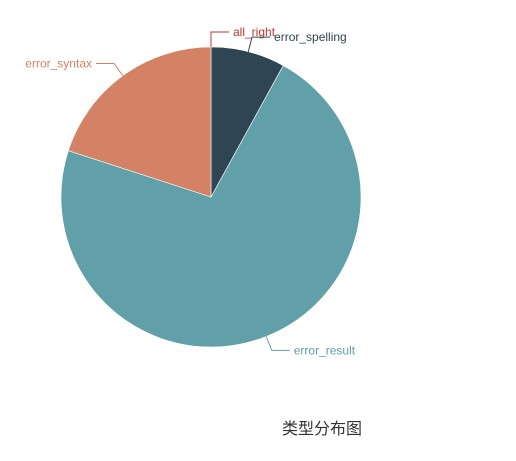  What do you see at coordinates (58, 64) in the screenshot?
I see `pie-label-error-syntax: error_syntax` at bounding box center [58, 64].